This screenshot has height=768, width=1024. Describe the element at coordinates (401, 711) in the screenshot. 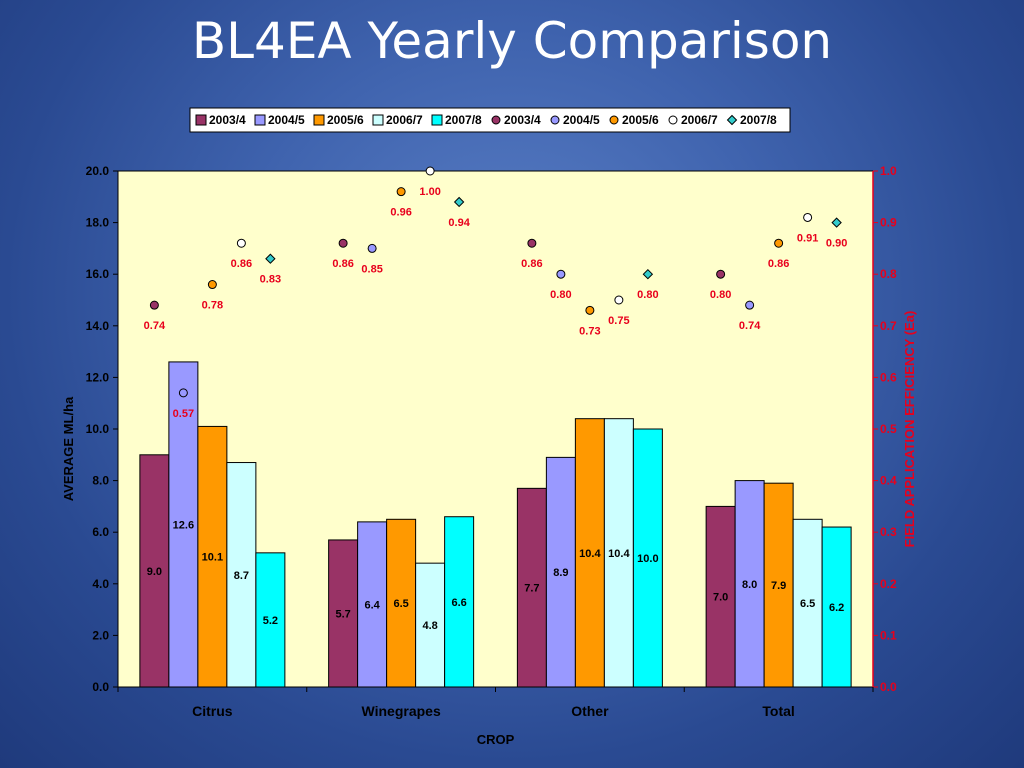

I see `x-axis-category-label: Winegrapes` at that location.